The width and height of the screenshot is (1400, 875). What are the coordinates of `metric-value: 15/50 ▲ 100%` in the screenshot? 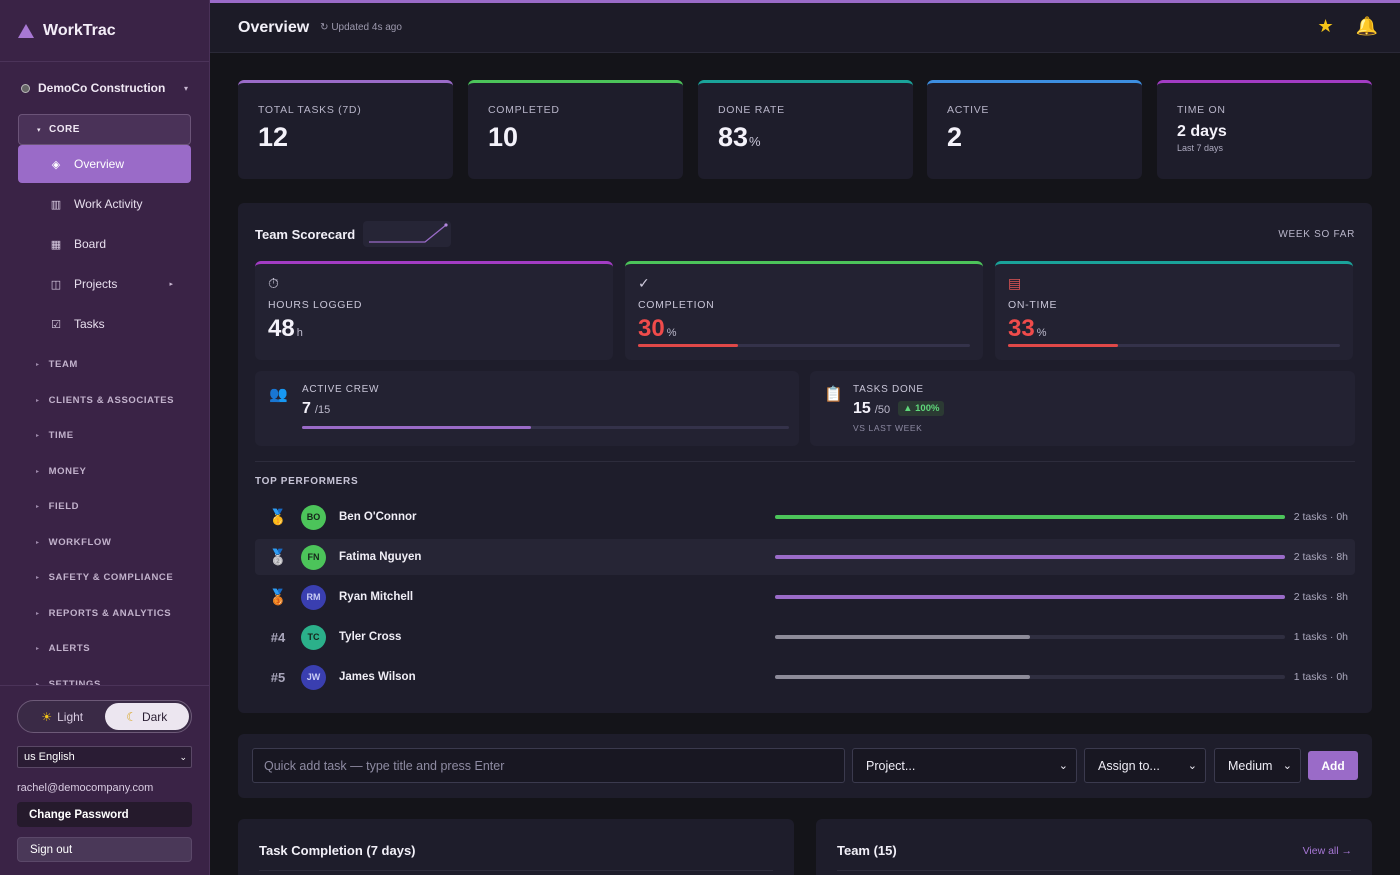 It's located at (899, 409).